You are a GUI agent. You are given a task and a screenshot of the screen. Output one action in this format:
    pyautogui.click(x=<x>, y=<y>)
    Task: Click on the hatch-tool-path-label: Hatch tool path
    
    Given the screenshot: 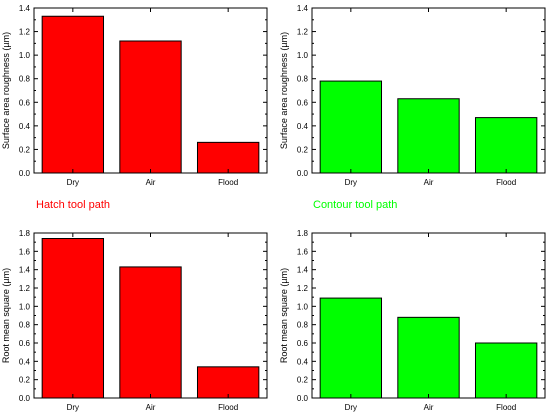 What is the action you would take?
    pyautogui.click(x=73, y=205)
    